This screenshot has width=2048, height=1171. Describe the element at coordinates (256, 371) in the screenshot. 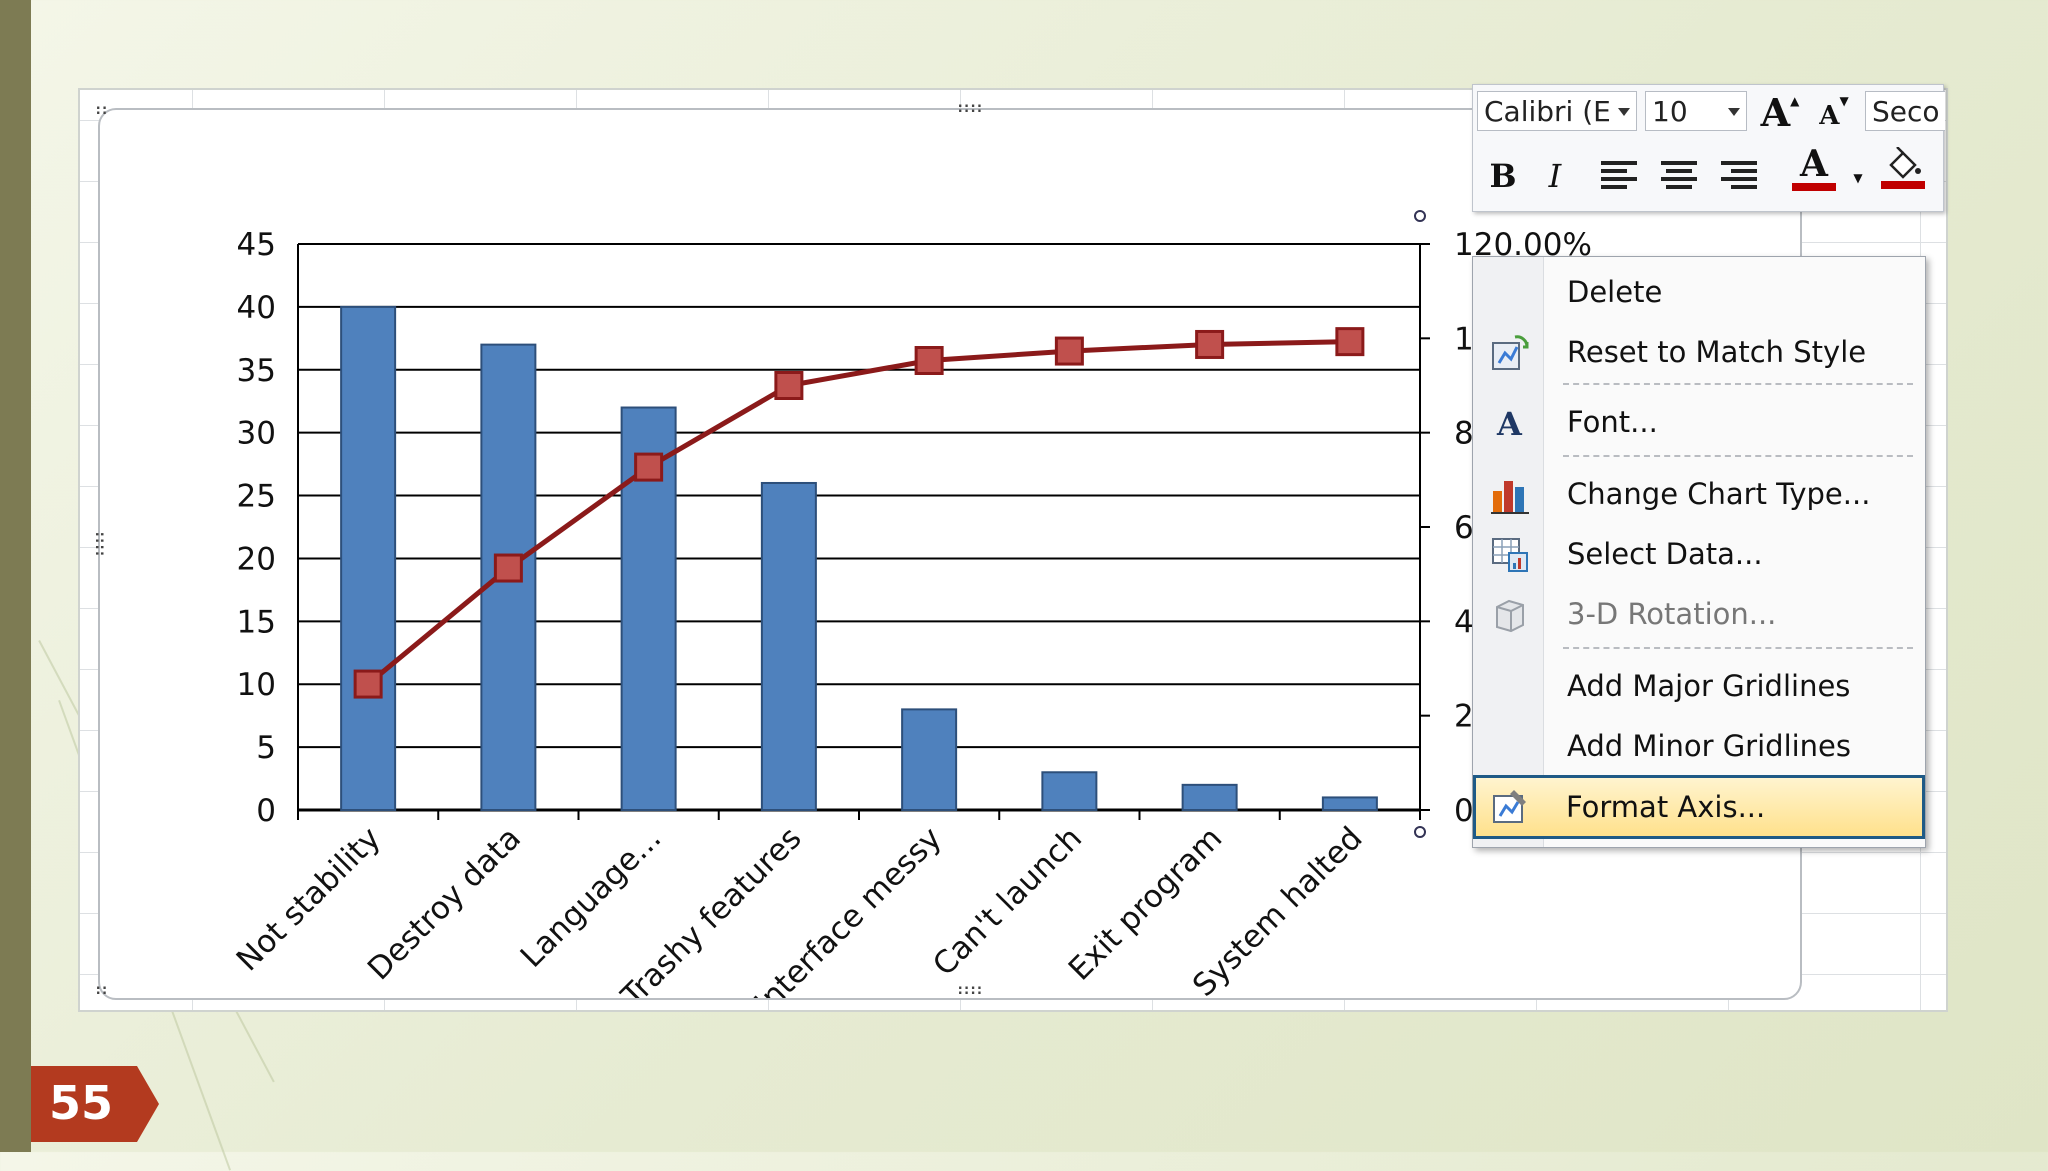

I see `primary-axis-tick-label: 35` at that location.